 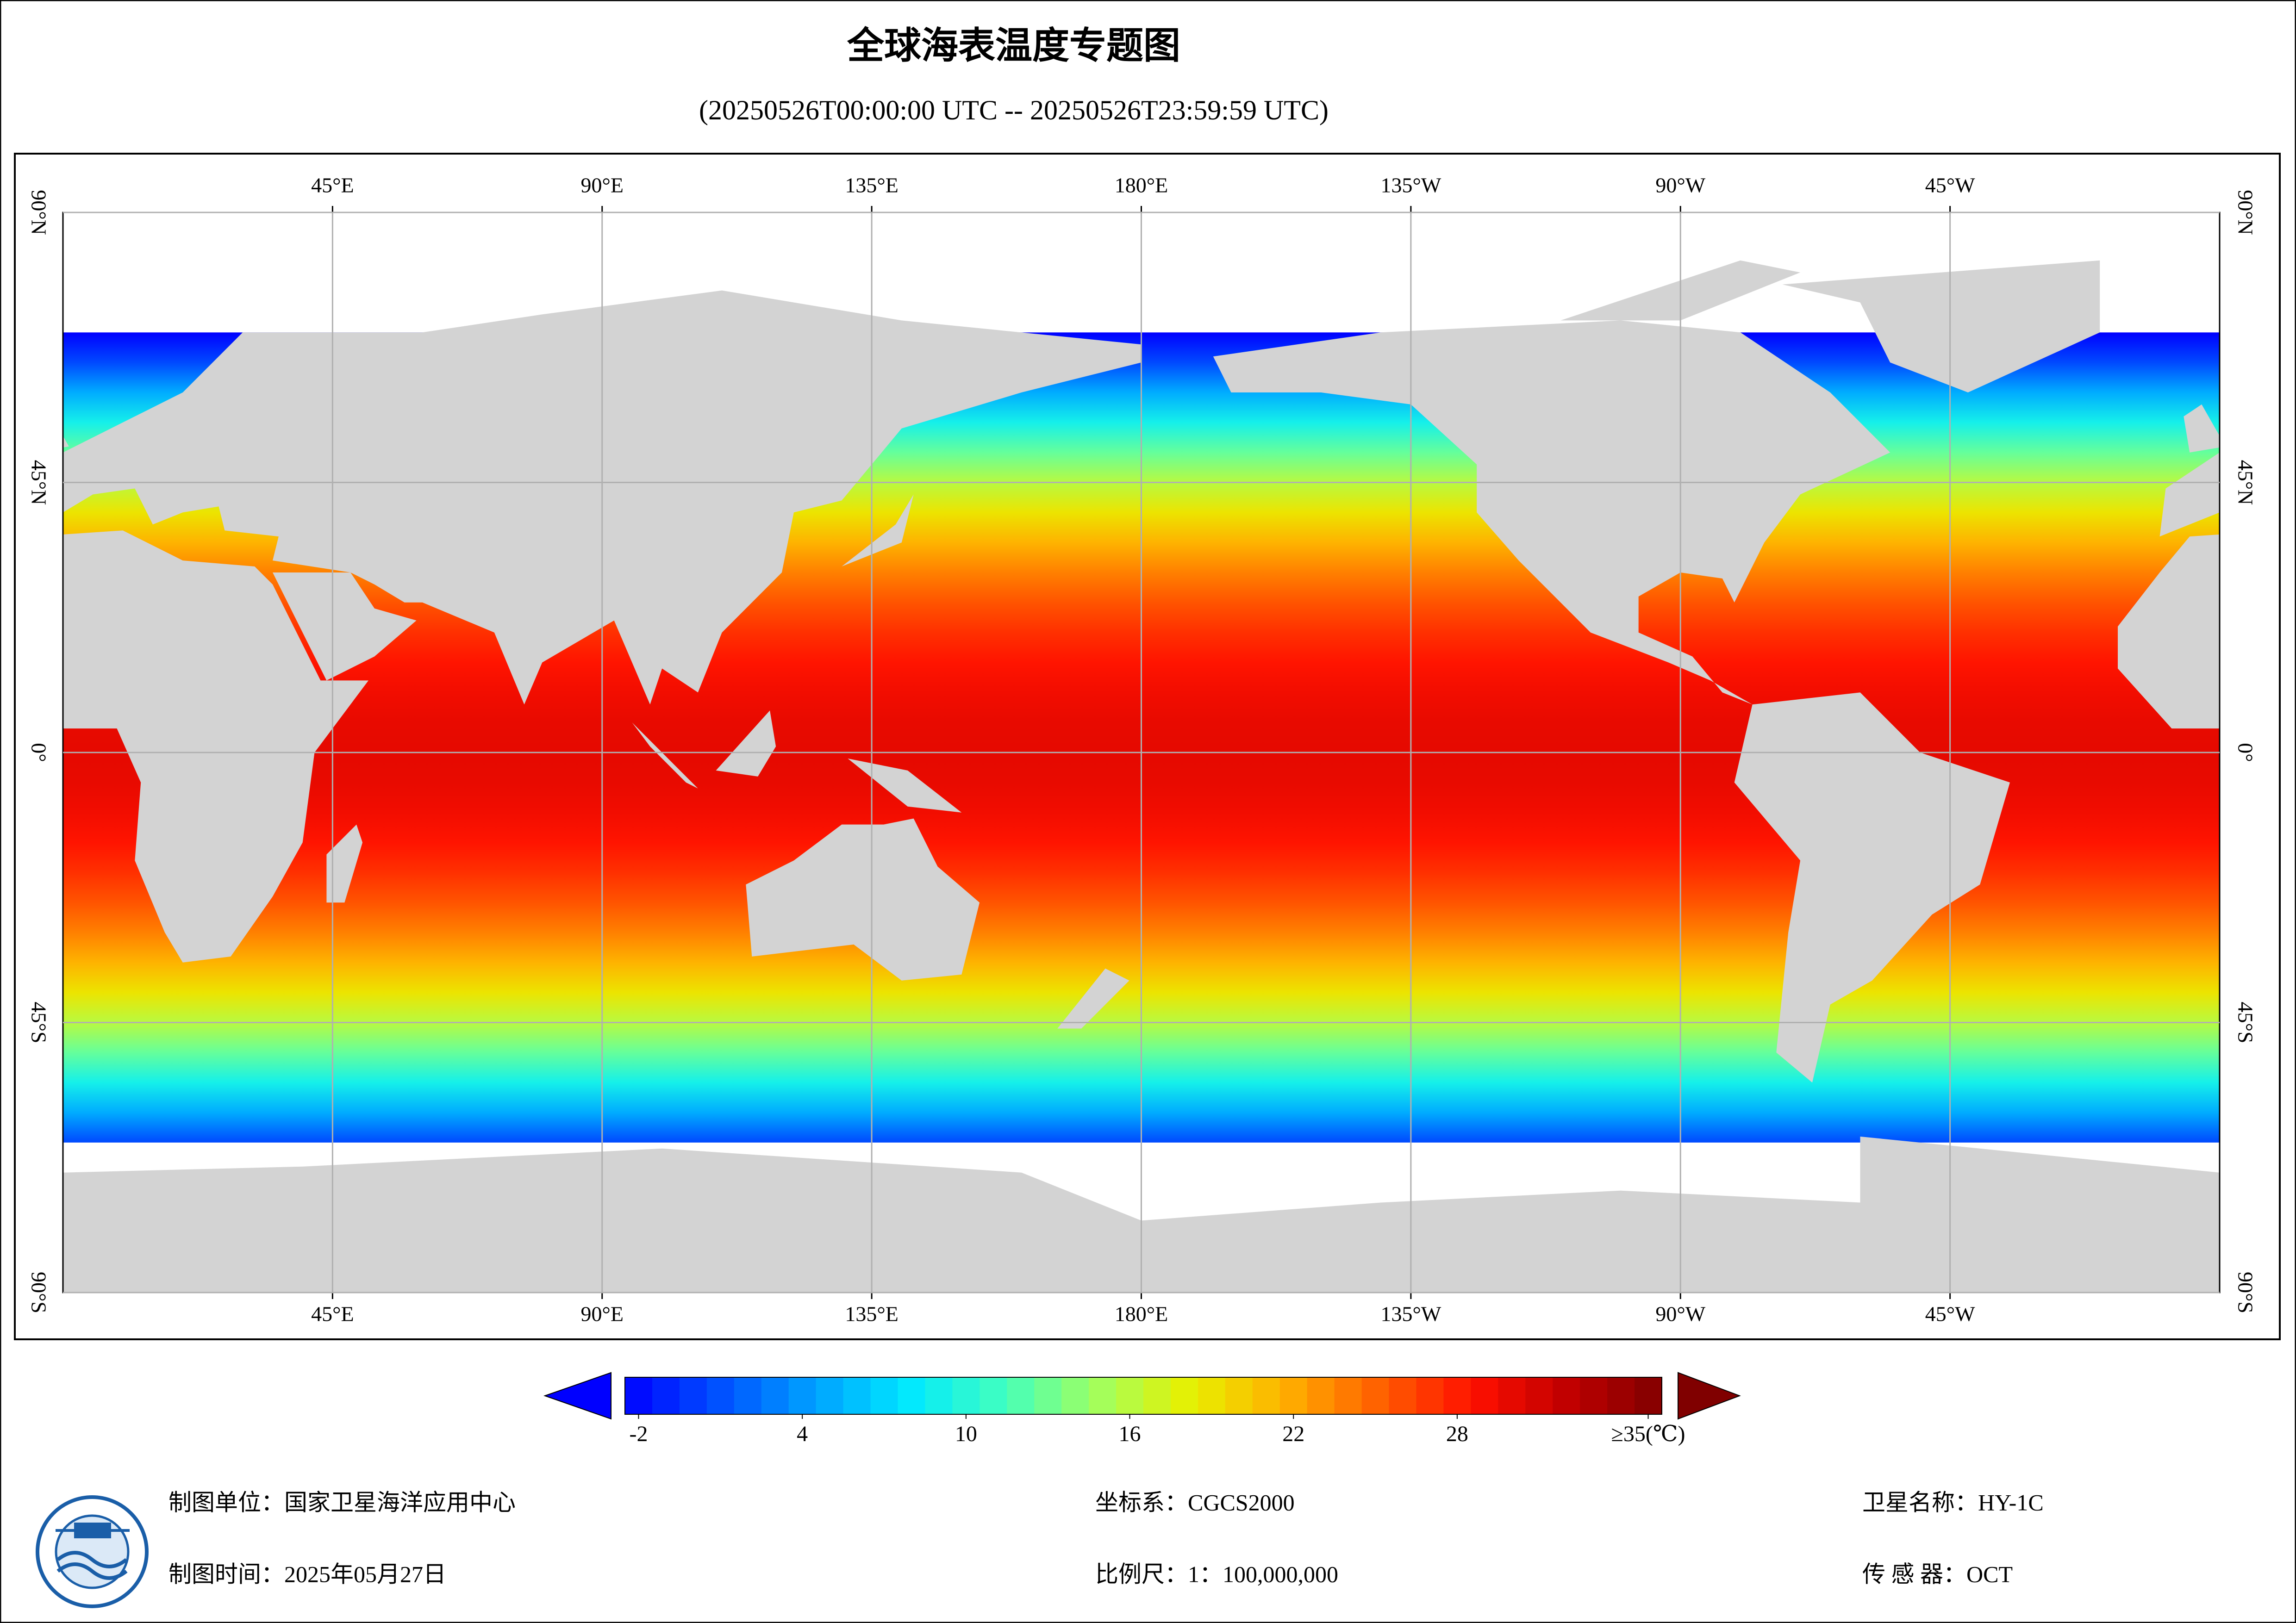 I want to click on colorbar-label: 10, so click(x=966, y=1434).